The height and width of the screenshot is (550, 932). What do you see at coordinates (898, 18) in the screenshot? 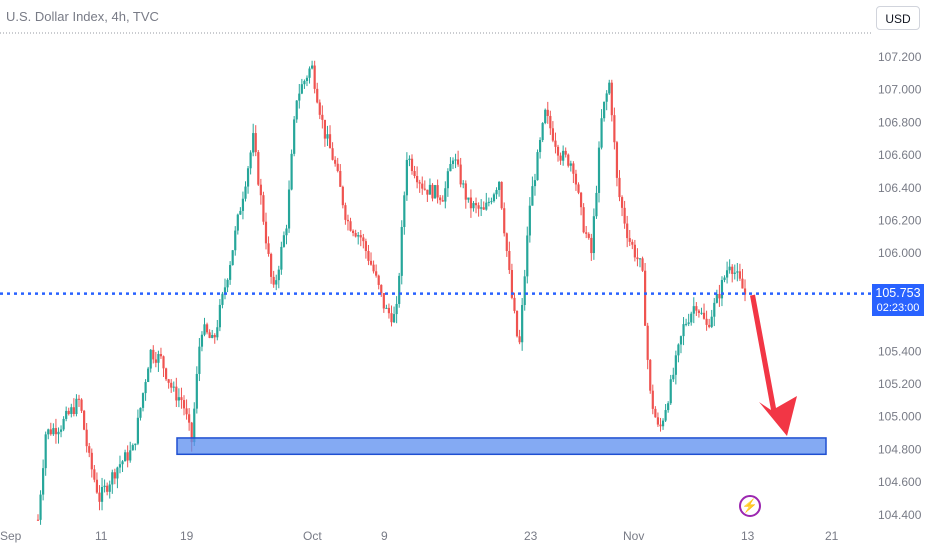
I see `currency-selector-button: USD` at bounding box center [898, 18].